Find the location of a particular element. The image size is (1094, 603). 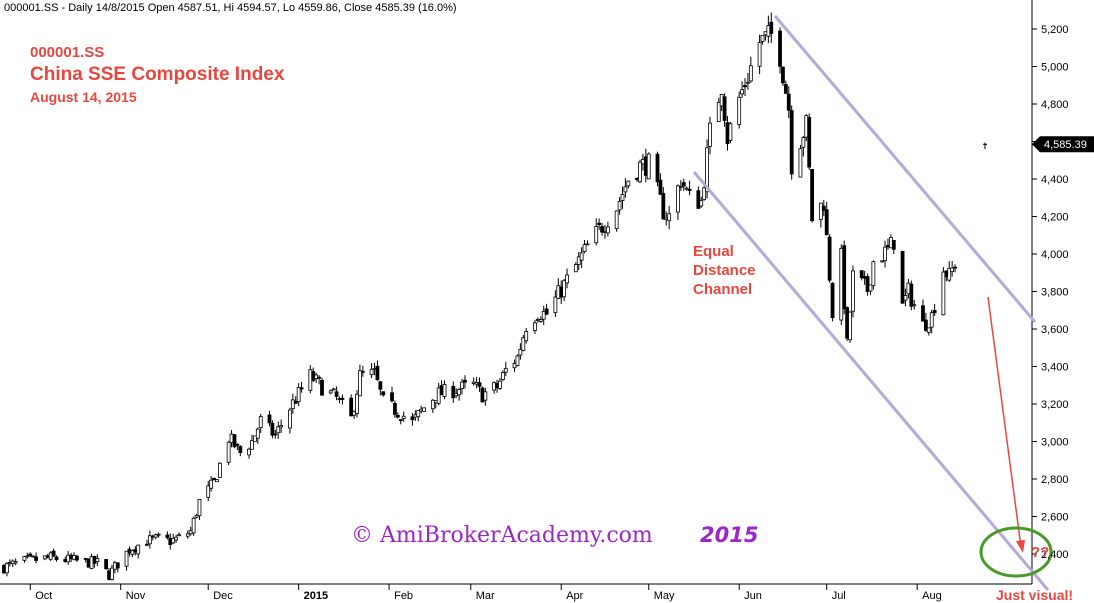

x-tick-label: Aug is located at coordinates (932, 596).